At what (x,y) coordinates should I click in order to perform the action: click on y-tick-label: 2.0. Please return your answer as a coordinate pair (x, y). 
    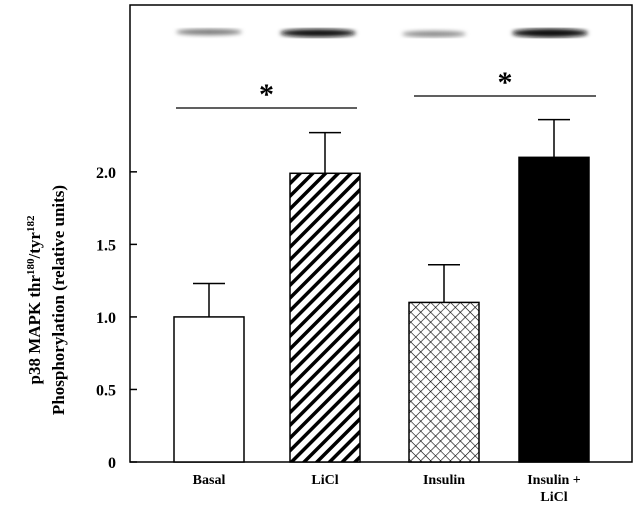
    Looking at the image, I should click on (106, 173).